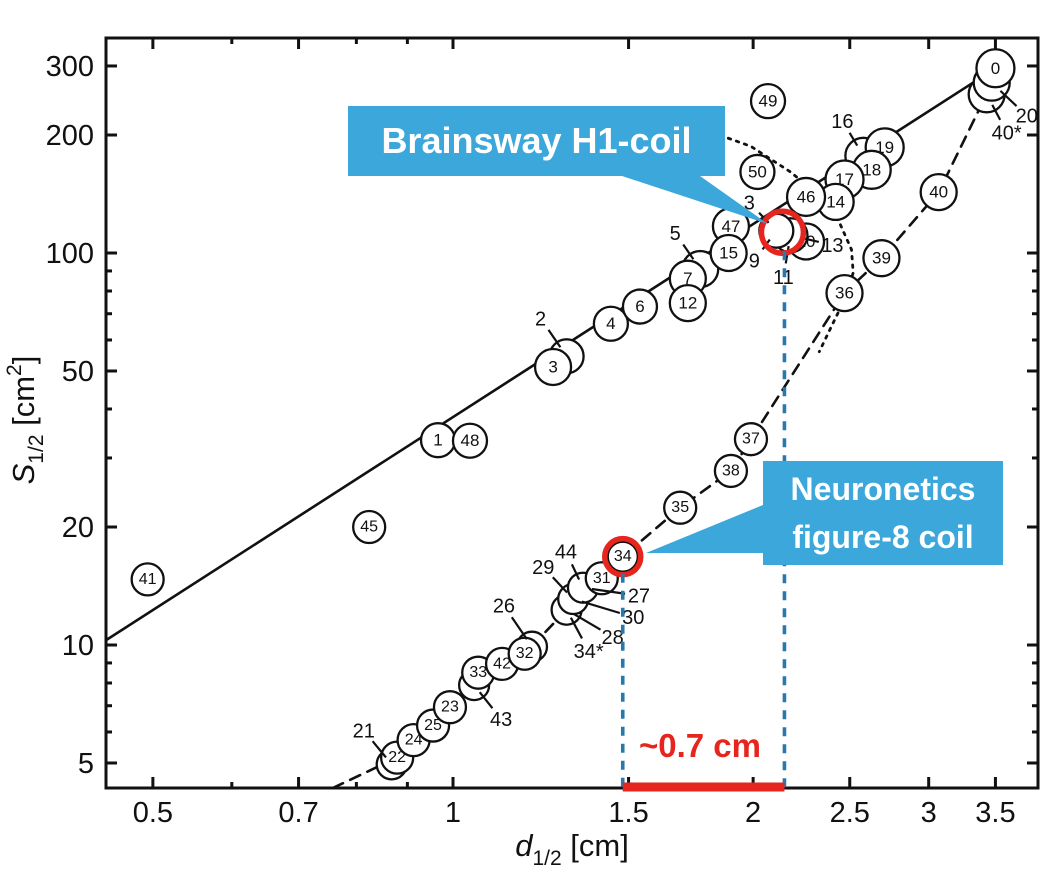 The height and width of the screenshot is (874, 1048). Describe the element at coordinates (754, 262) in the screenshot. I see `point-outer-label: 9` at that location.